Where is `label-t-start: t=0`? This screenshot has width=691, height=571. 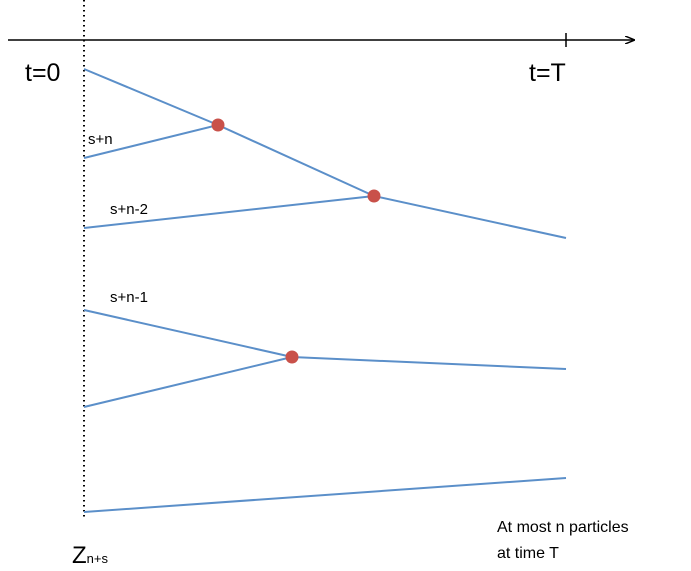
label-t-start: t=0 is located at coordinates (42, 73).